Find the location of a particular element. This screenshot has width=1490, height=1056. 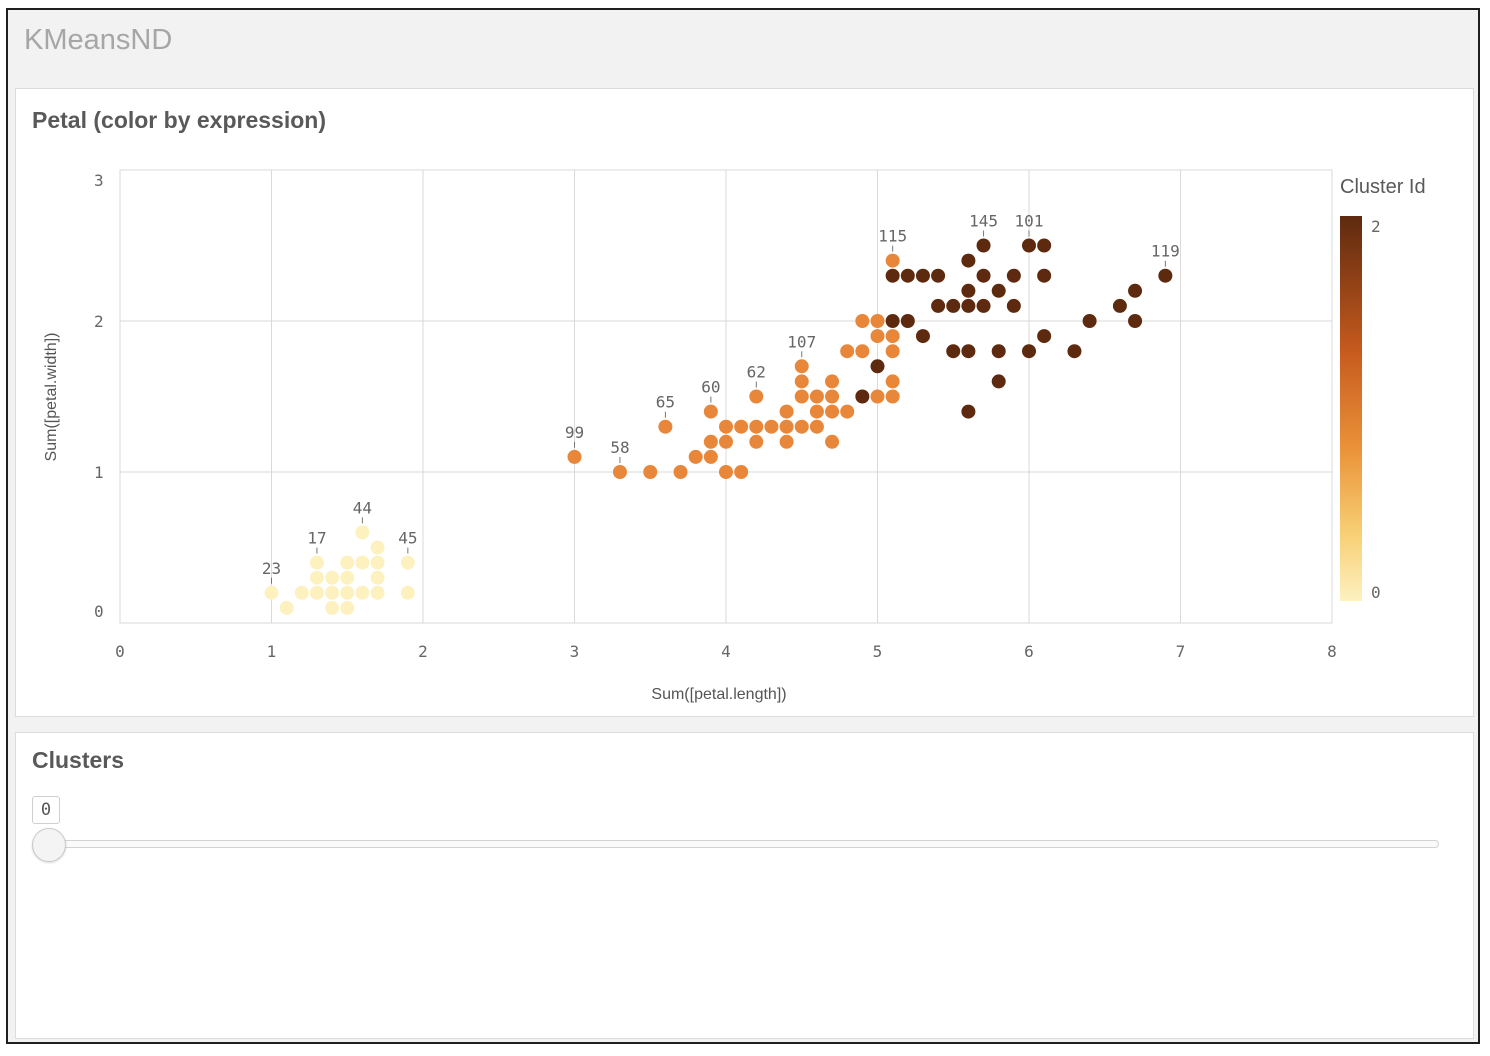

clusters-slider-track is located at coordinates (742, 844).